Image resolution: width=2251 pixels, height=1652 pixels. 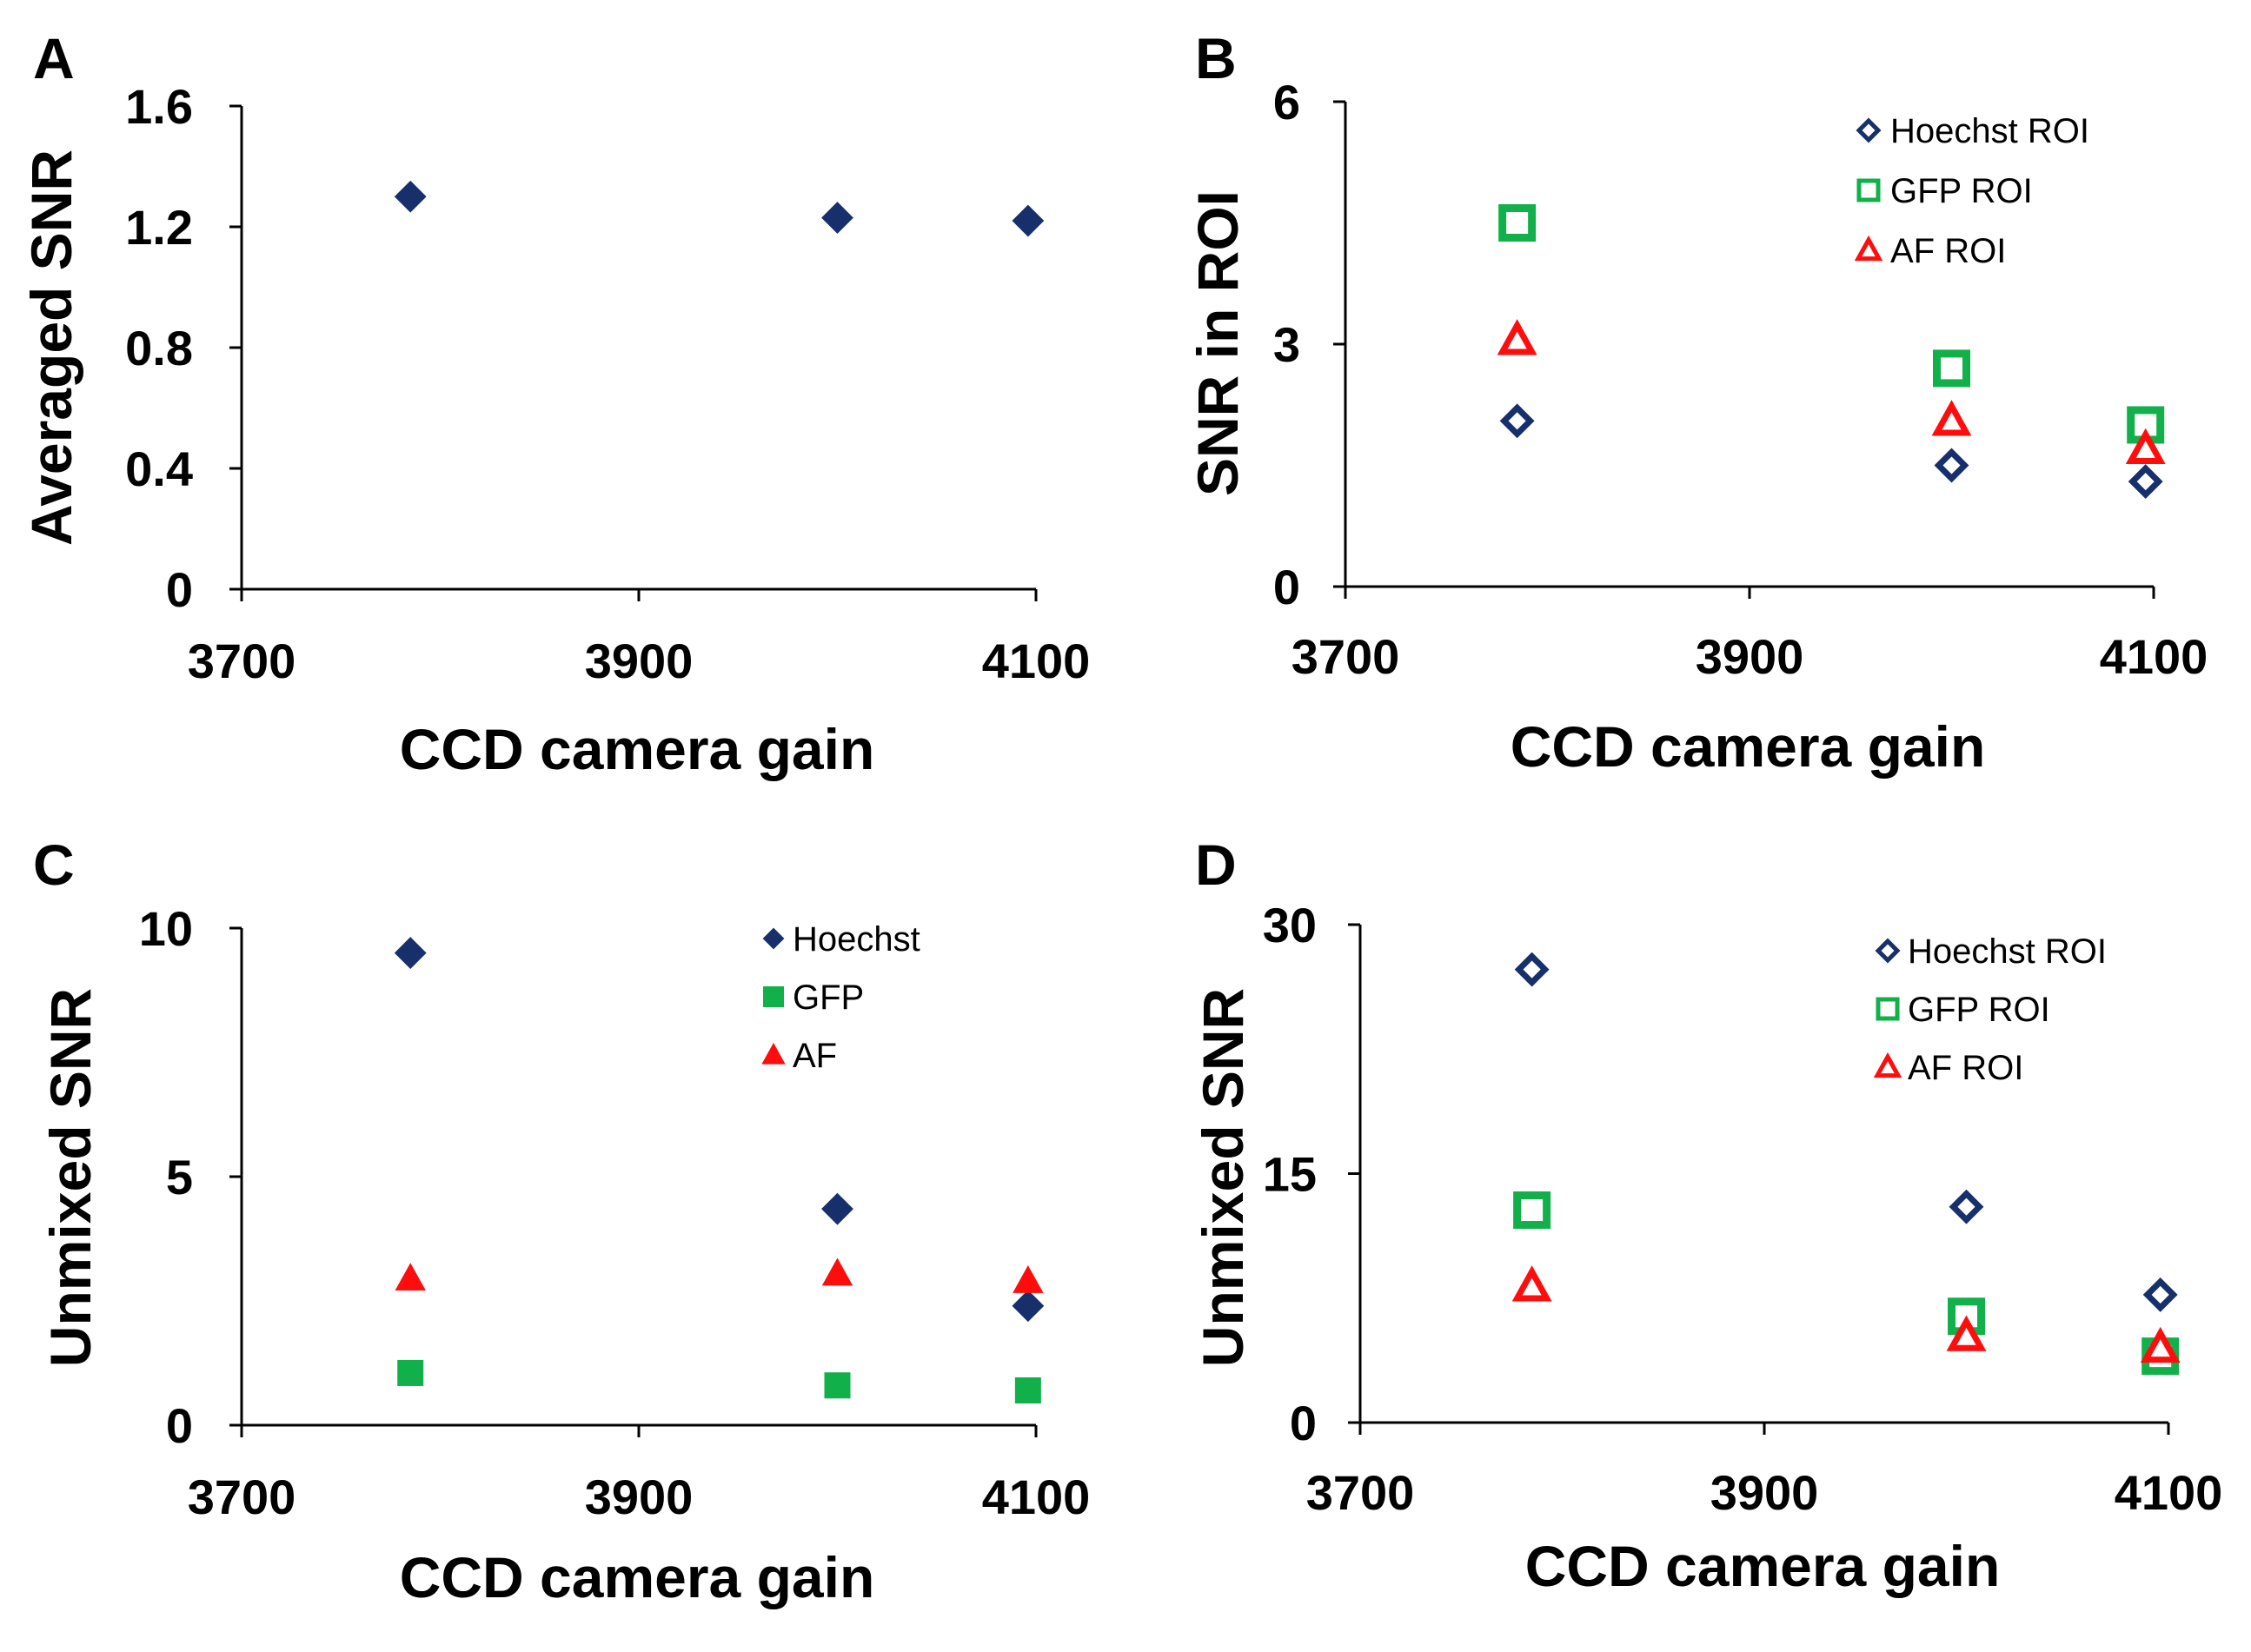 What do you see at coordinates (1216, 865) in the screenshot?
I see `panel-letter: D` at bounding box center [1216, 865].